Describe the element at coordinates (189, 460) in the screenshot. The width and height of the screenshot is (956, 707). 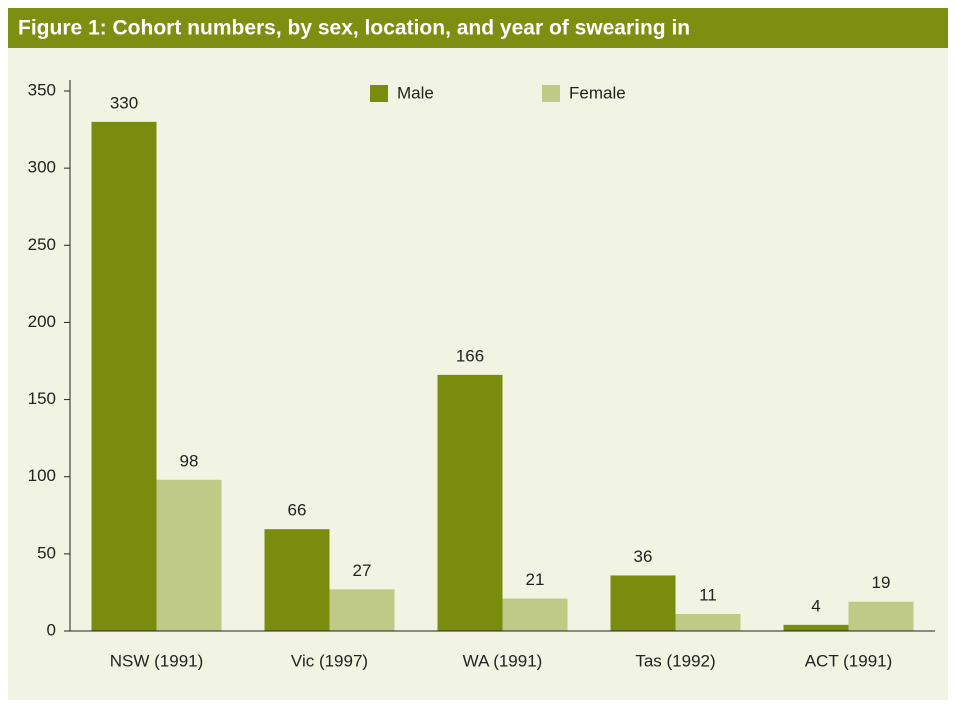
I see `value-label: 98` at that location.